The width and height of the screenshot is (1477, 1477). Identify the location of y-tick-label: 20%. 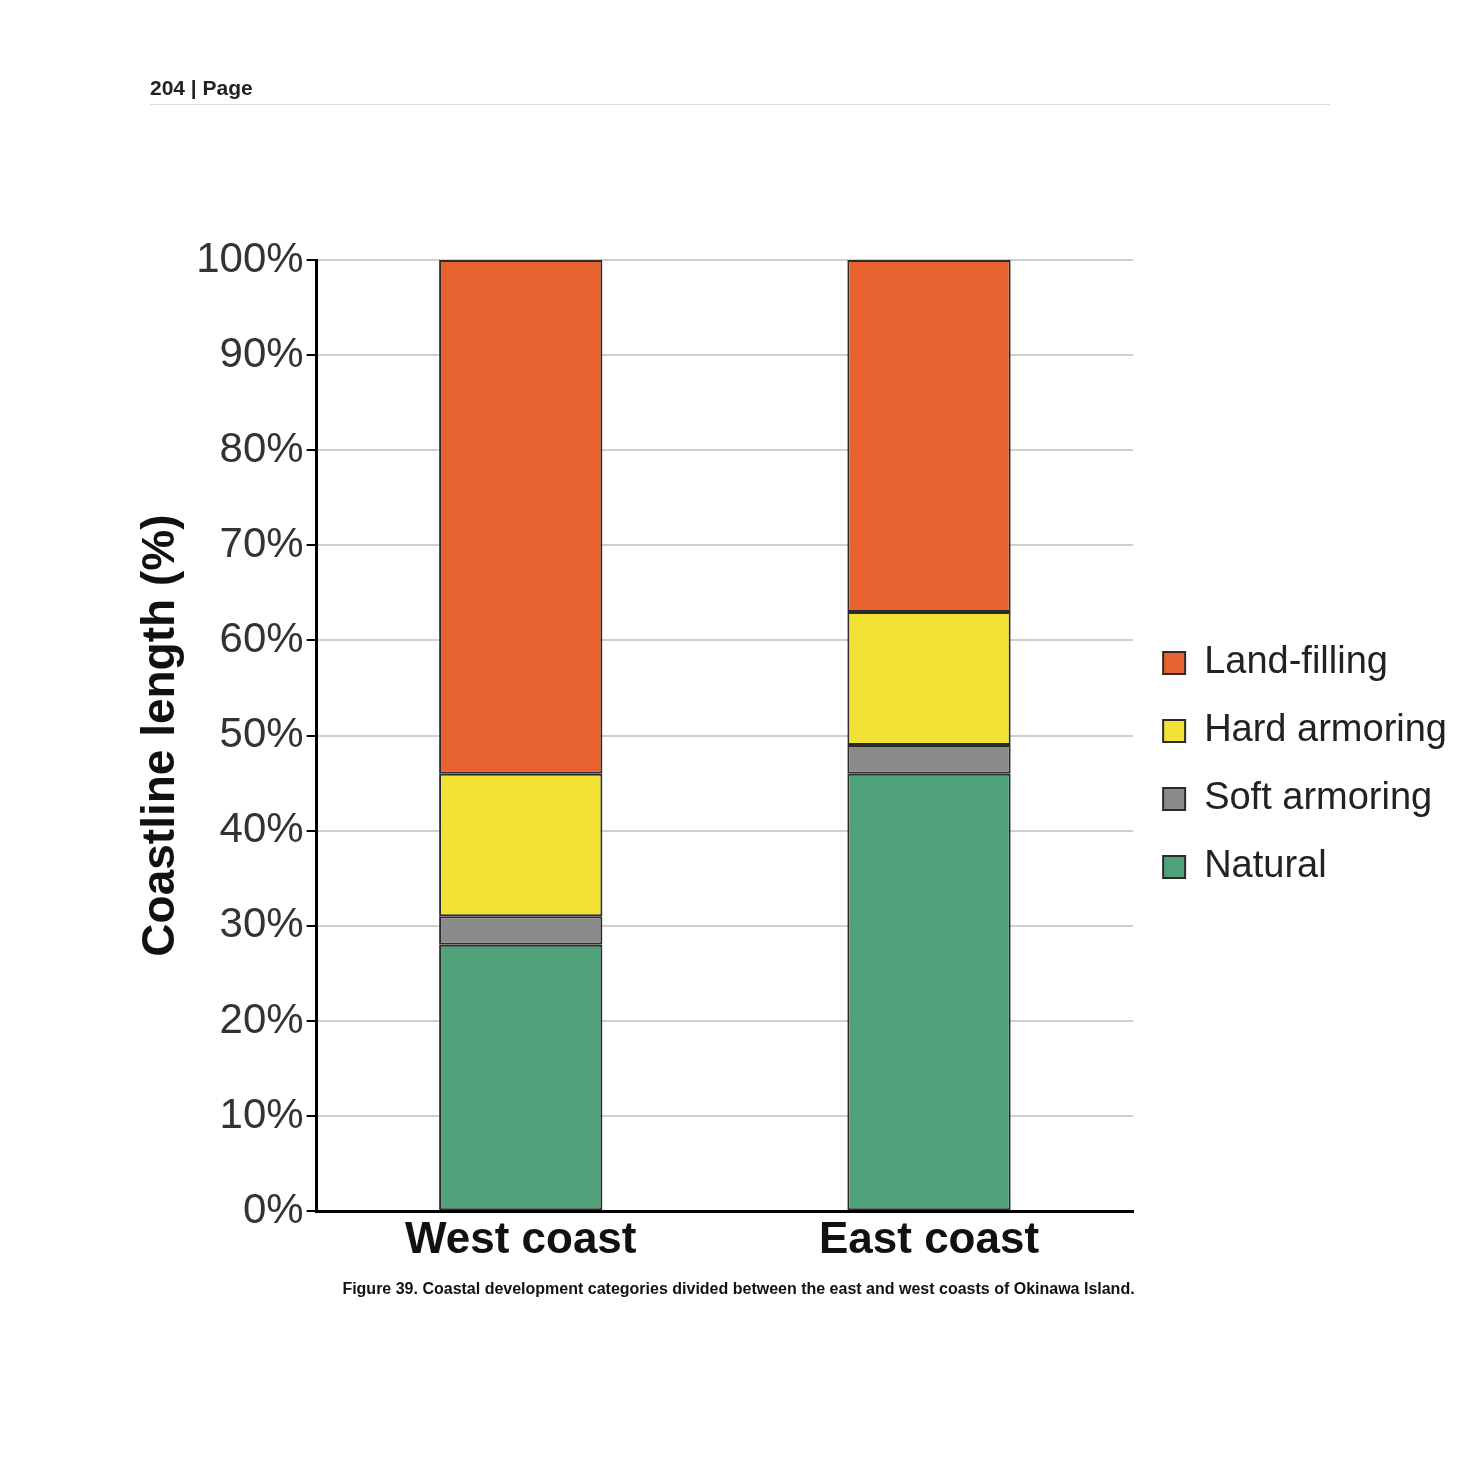
(261, 1018).